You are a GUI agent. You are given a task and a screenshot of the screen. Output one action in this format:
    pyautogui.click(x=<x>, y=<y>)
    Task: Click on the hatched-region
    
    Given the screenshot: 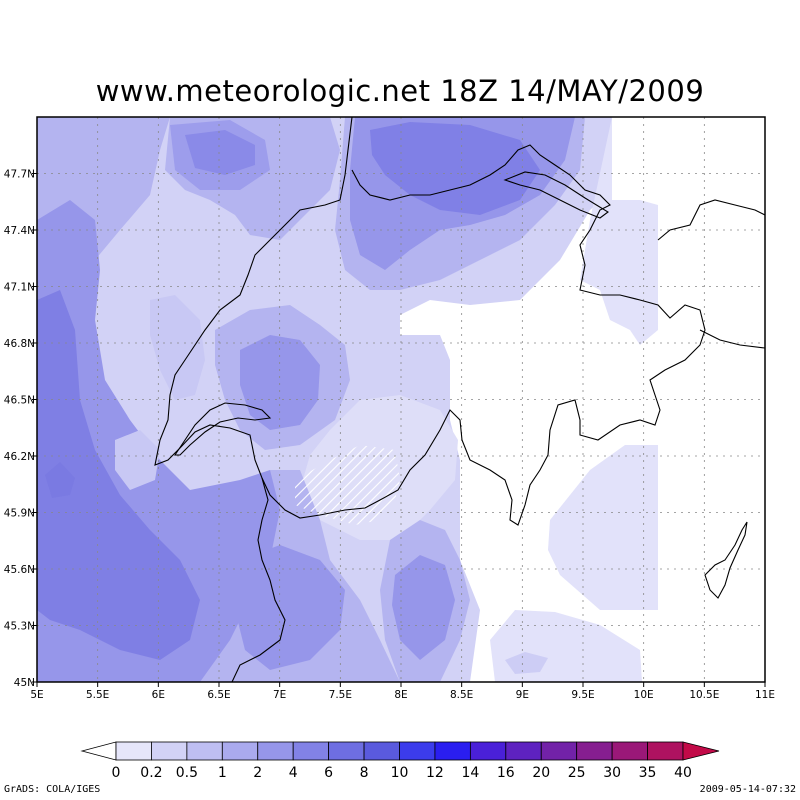 What is the action you would take?
    pyautogui.click(x=347, y=485)
    